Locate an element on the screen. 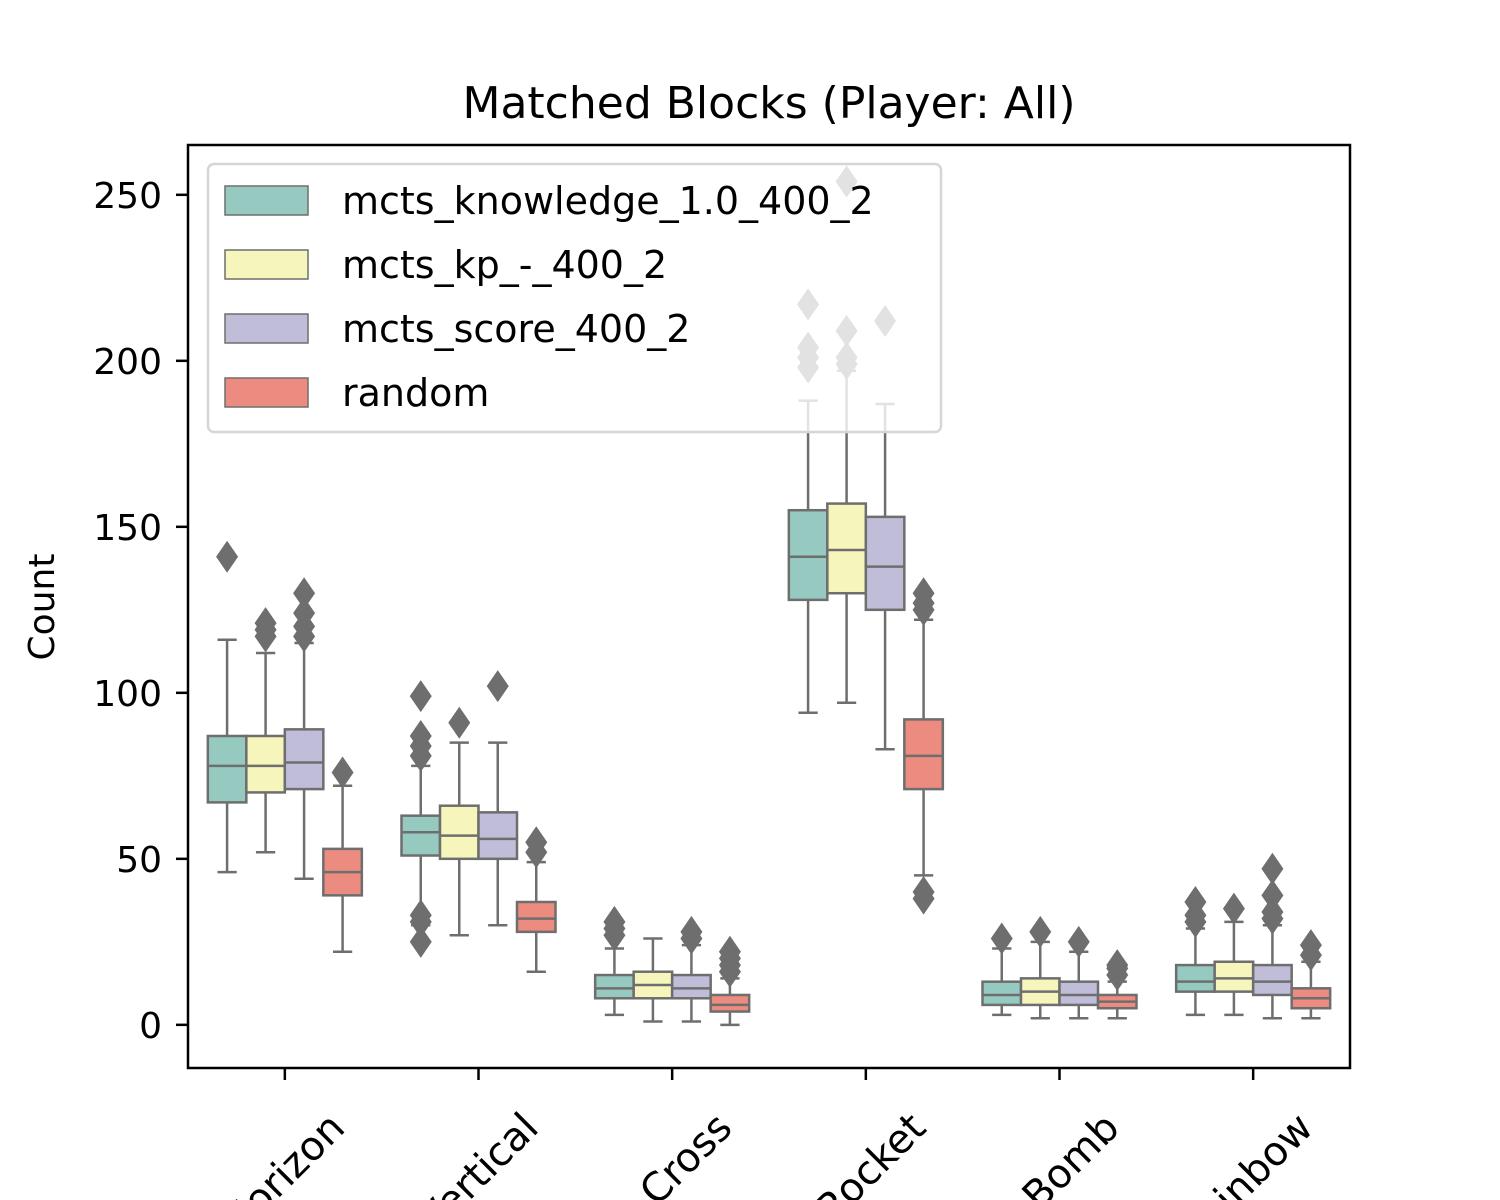  y-axis: 0 50 100 150 200 250 is located at coordinates (140, 611).